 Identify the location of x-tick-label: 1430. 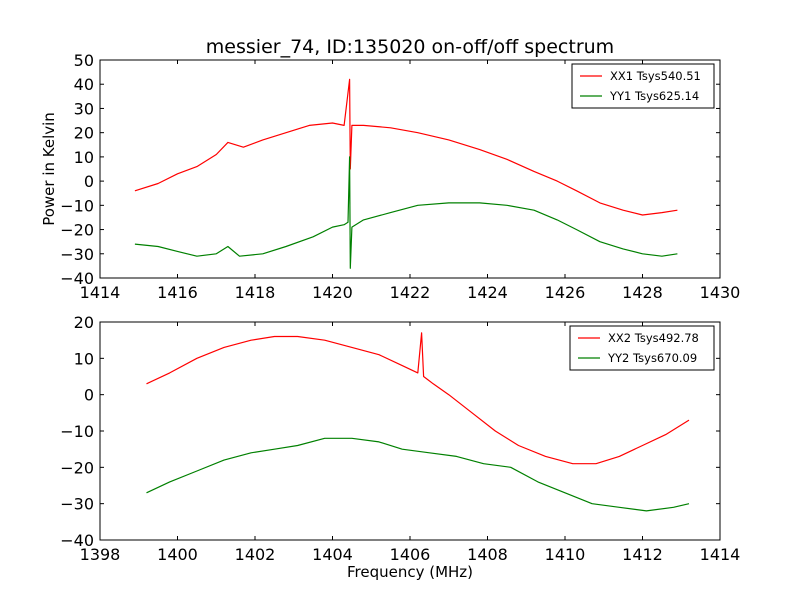
(720, 292).